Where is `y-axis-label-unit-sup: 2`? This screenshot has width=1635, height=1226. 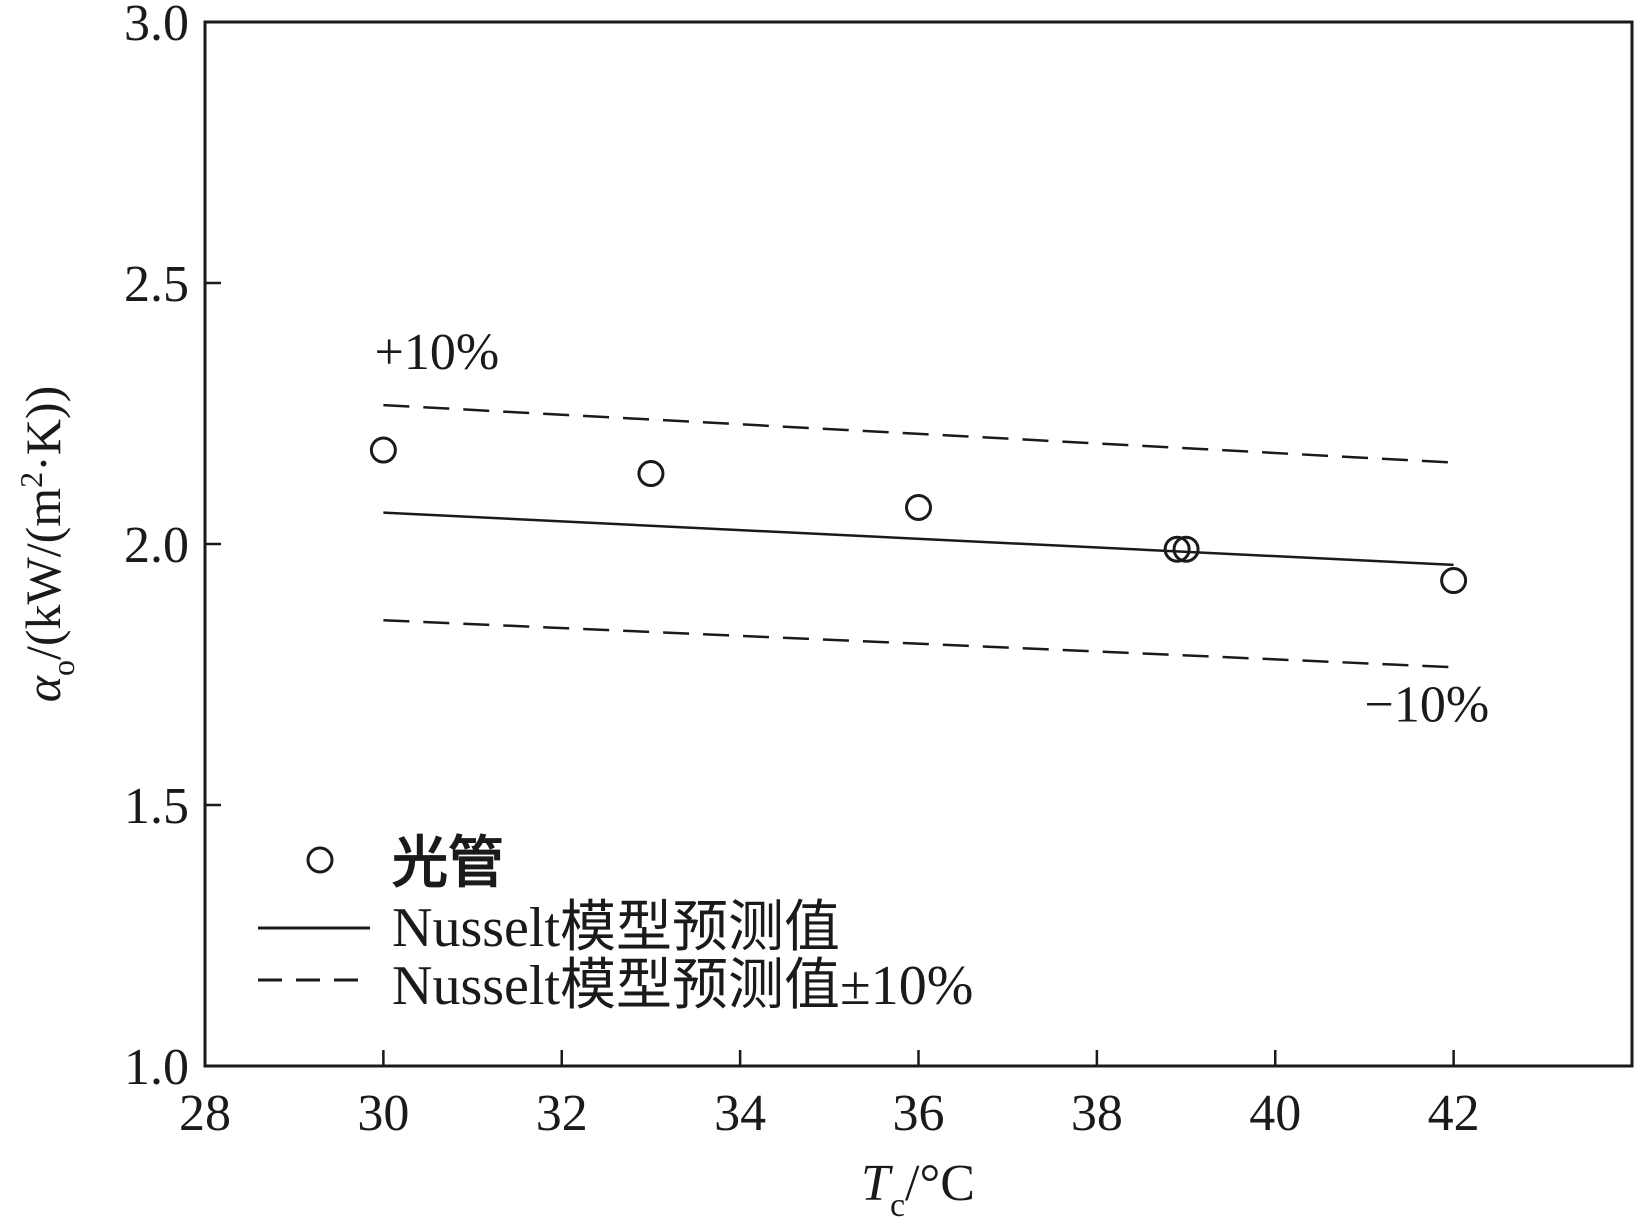 y-axis-label-unit-sup: 2 is located at coordinates (31, 480).